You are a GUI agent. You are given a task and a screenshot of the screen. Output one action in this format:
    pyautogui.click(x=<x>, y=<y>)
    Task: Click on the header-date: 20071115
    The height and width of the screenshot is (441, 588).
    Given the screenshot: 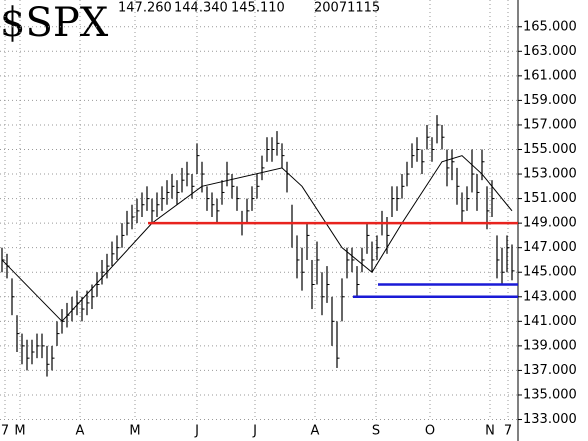 What is the action you would take?
    pyautogui.click(x=347, y=8)
    